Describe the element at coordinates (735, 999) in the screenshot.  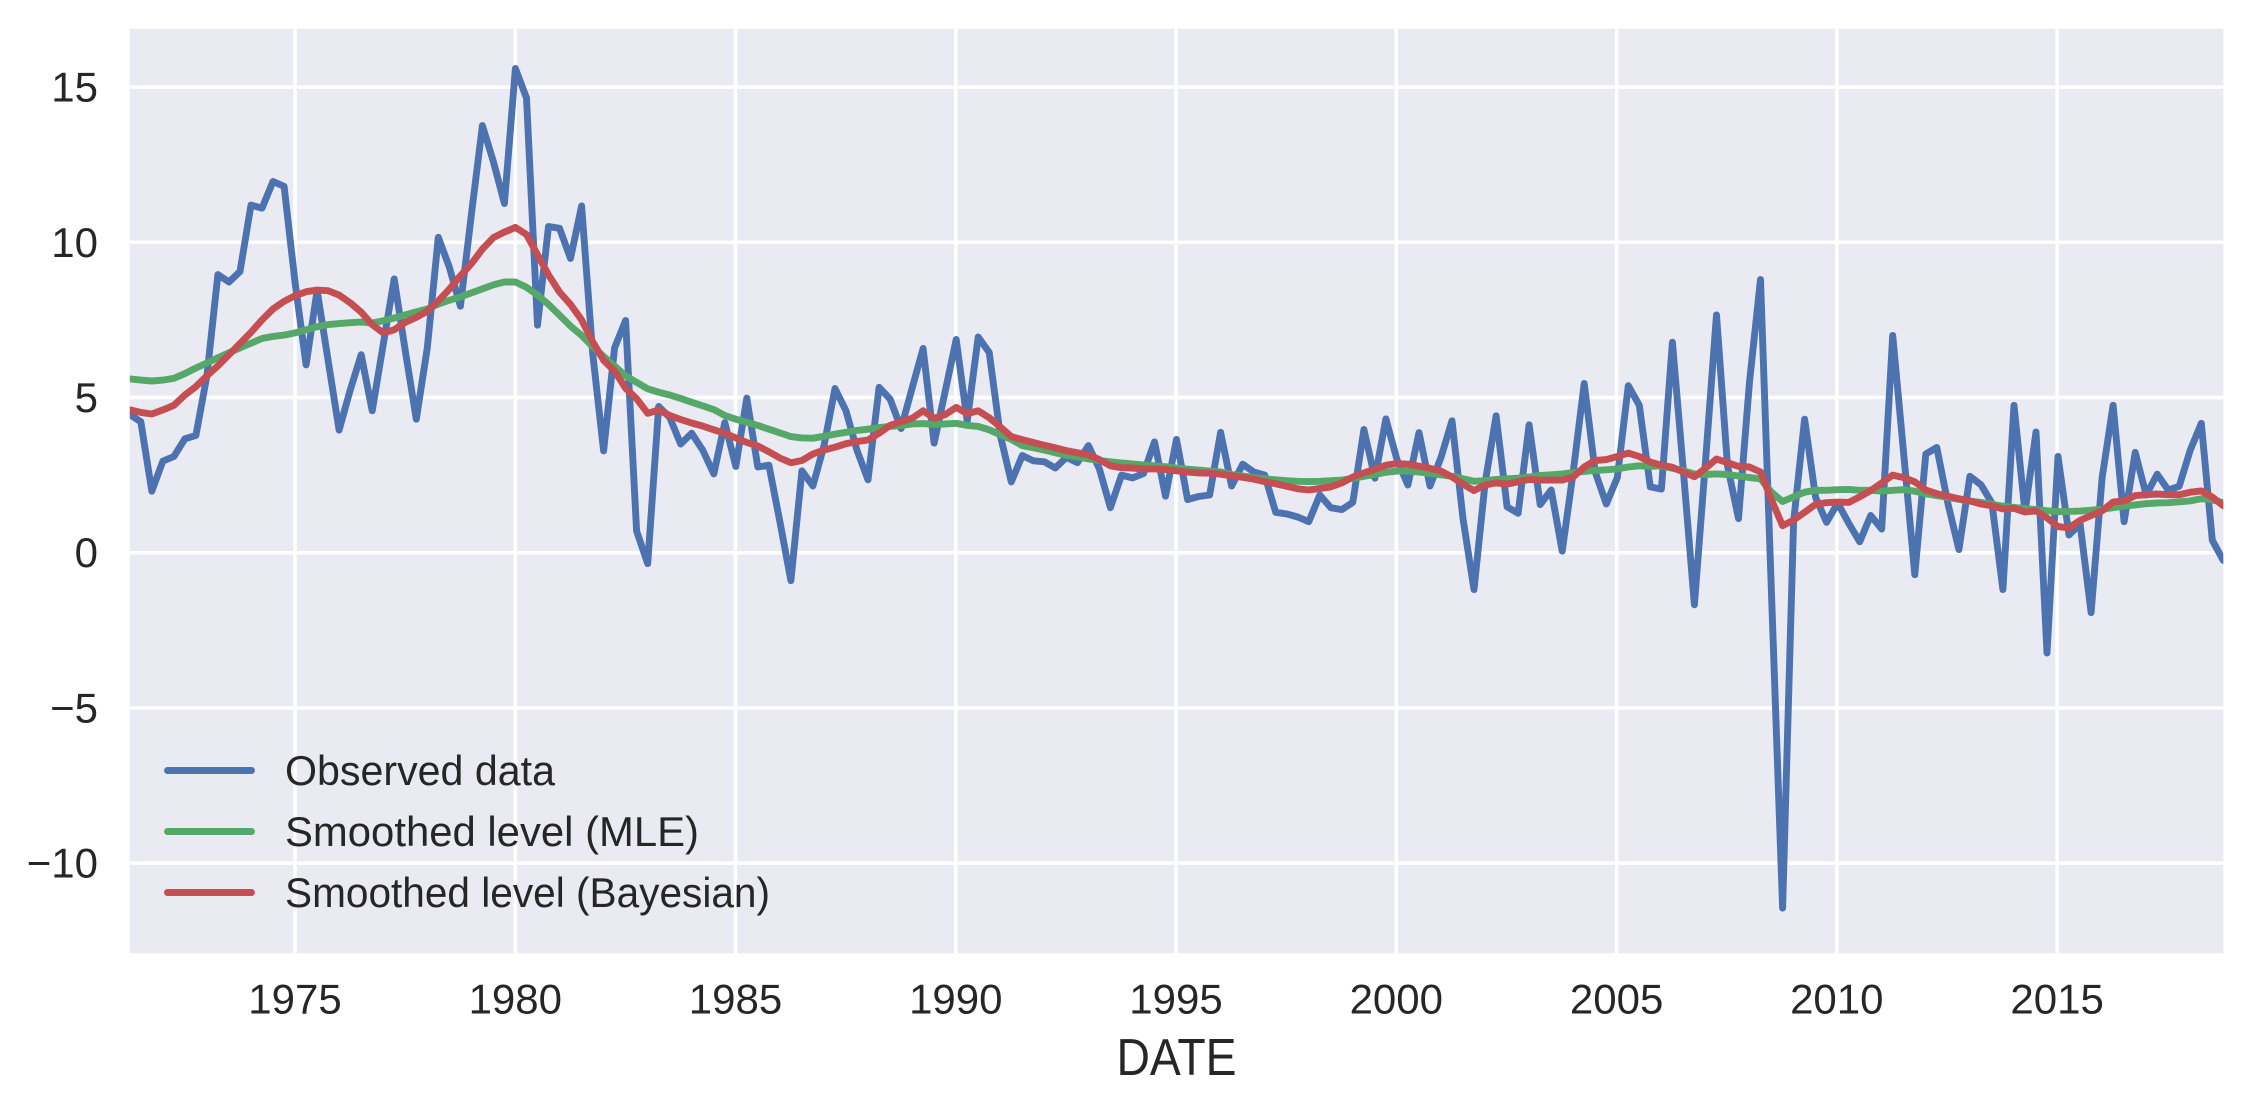
I see `svg-text: 1985` at that location.